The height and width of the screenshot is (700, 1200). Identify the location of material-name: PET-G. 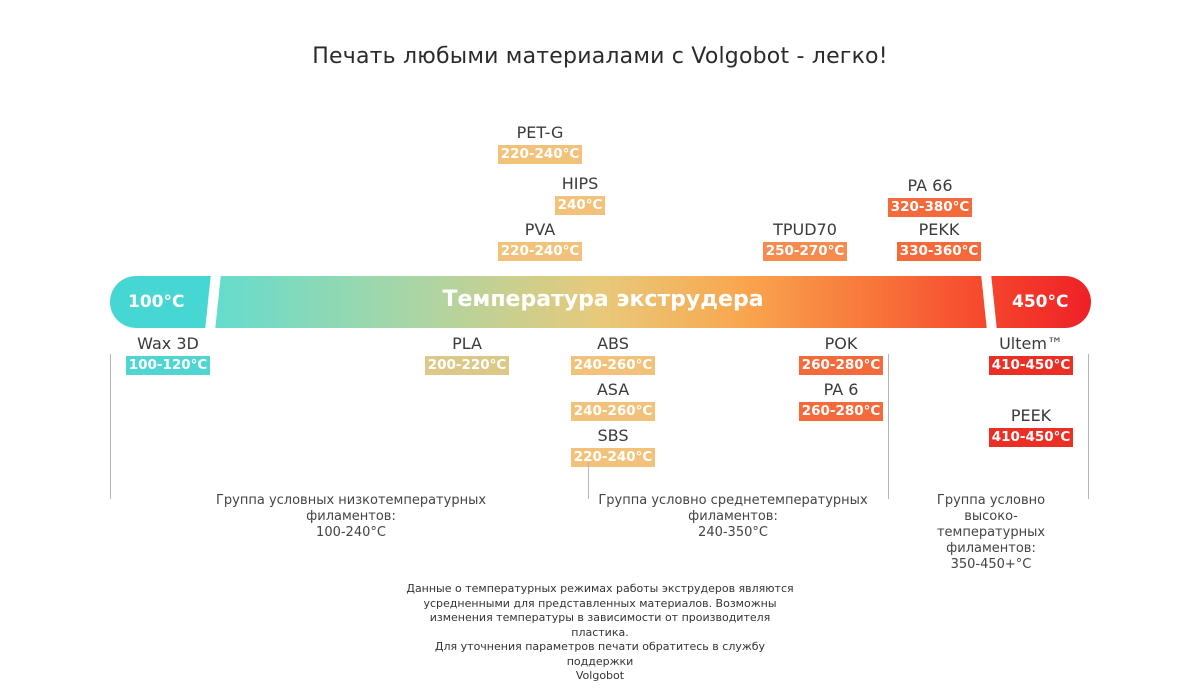
(540, 132).